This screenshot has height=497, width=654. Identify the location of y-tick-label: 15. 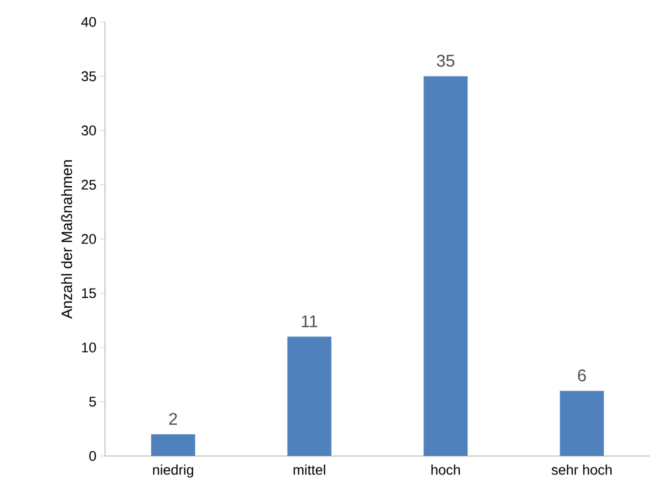
(89, 293).